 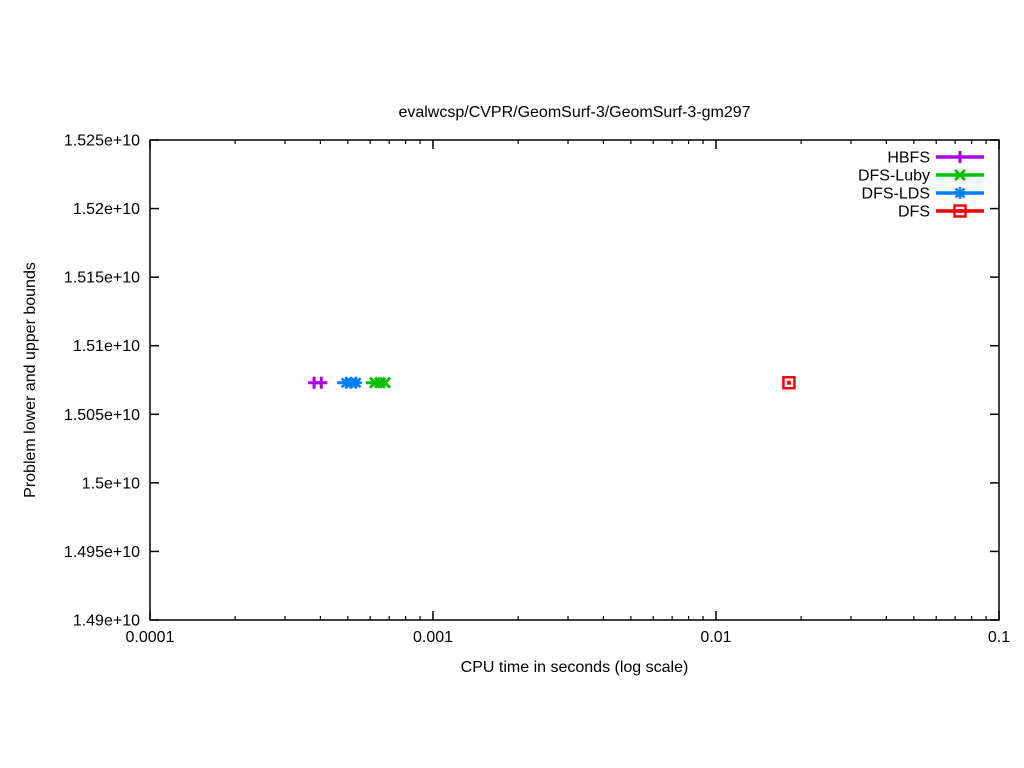 I want to click on legend-label: DFS-LDS, so click(x=896, y=194).